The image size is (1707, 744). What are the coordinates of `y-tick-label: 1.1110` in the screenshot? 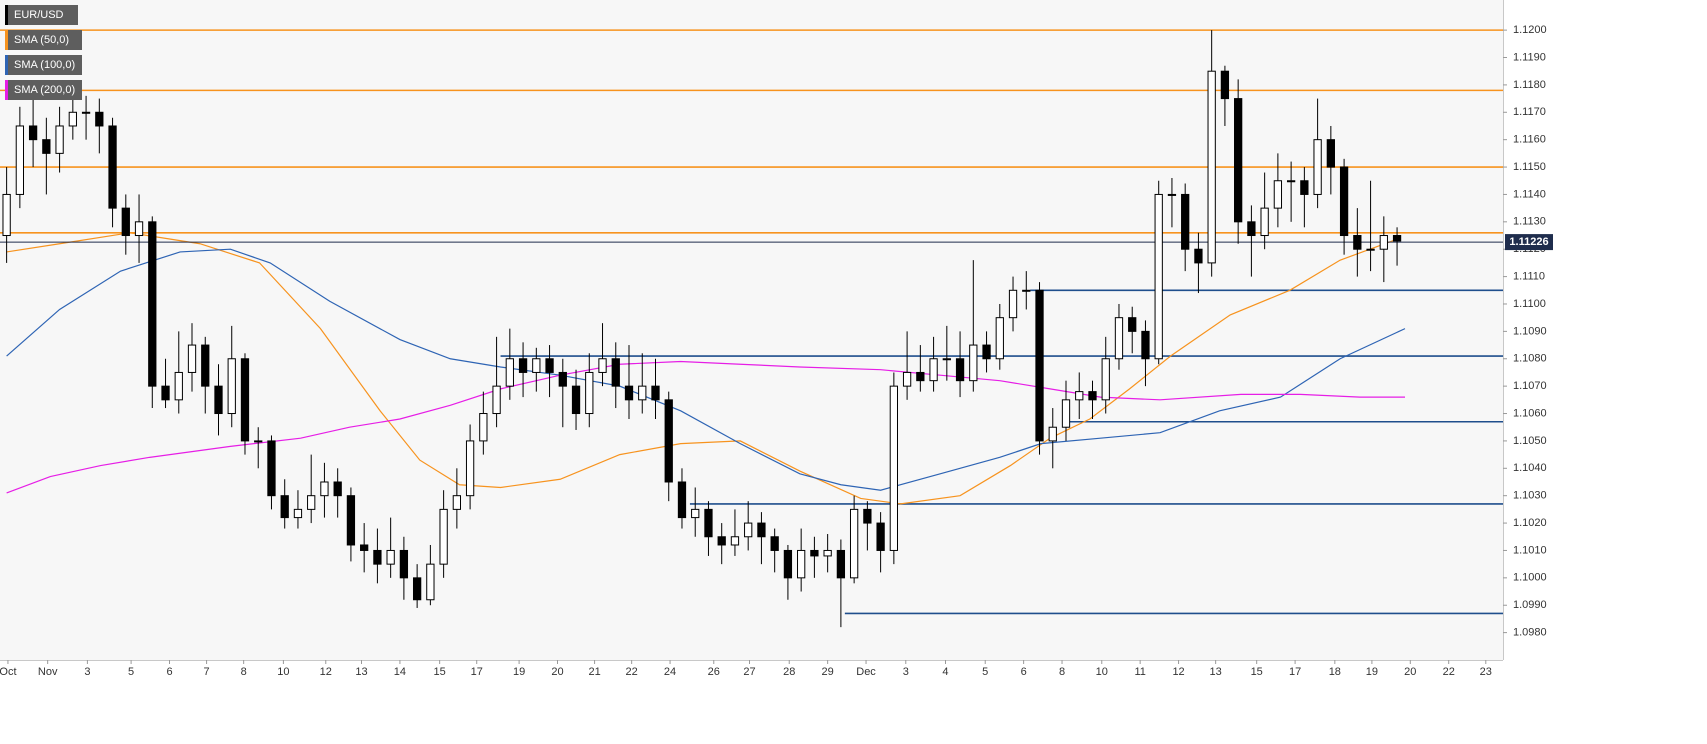 It's located at (1529, 277).